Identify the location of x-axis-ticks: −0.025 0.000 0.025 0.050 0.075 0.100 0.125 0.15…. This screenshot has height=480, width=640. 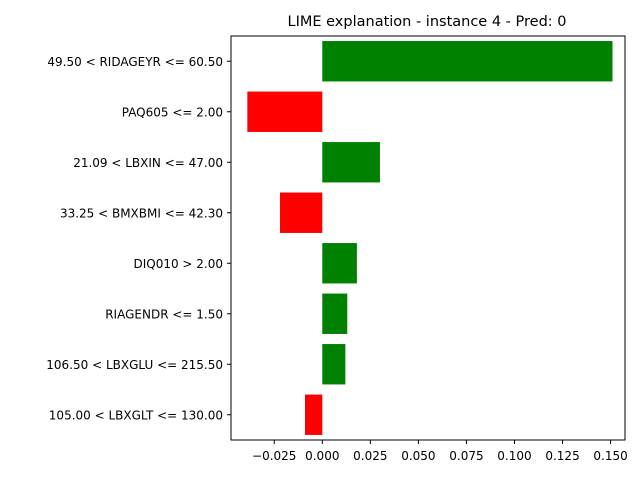
(440, 451).